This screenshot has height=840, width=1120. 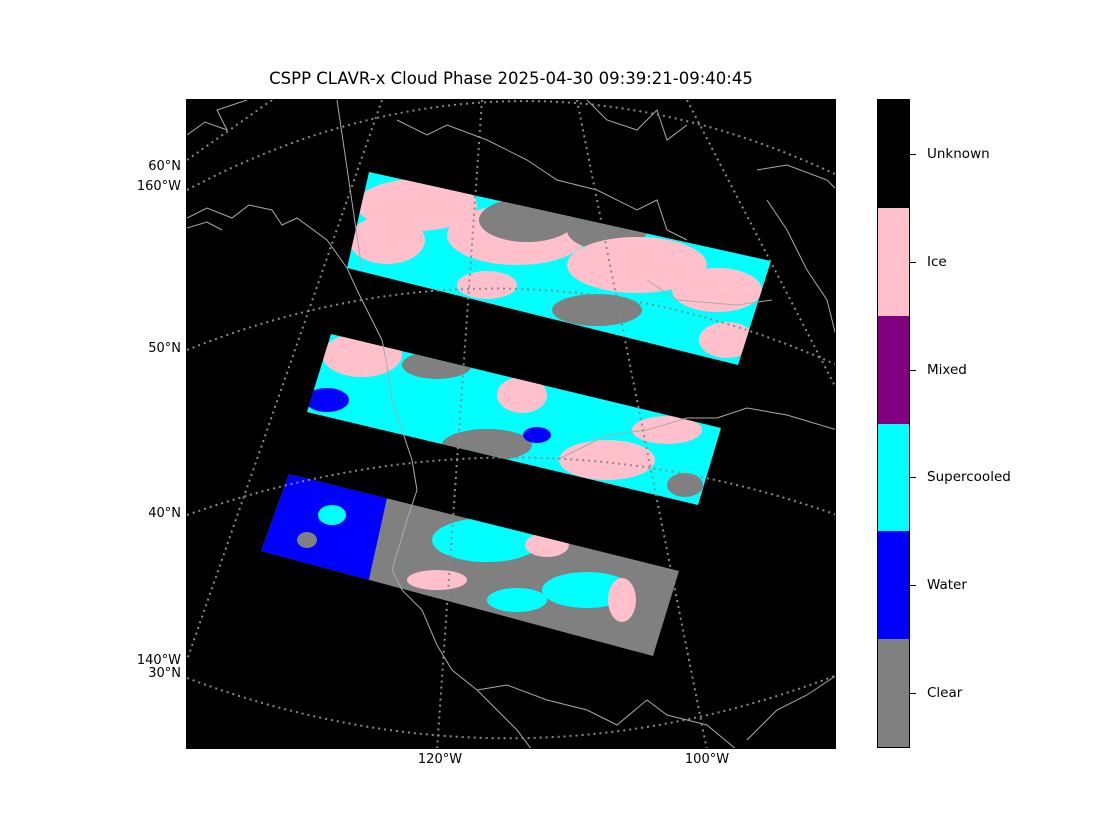 I want to click on colorbar-label-mixed: Mixed, so click(x=947, y=369).